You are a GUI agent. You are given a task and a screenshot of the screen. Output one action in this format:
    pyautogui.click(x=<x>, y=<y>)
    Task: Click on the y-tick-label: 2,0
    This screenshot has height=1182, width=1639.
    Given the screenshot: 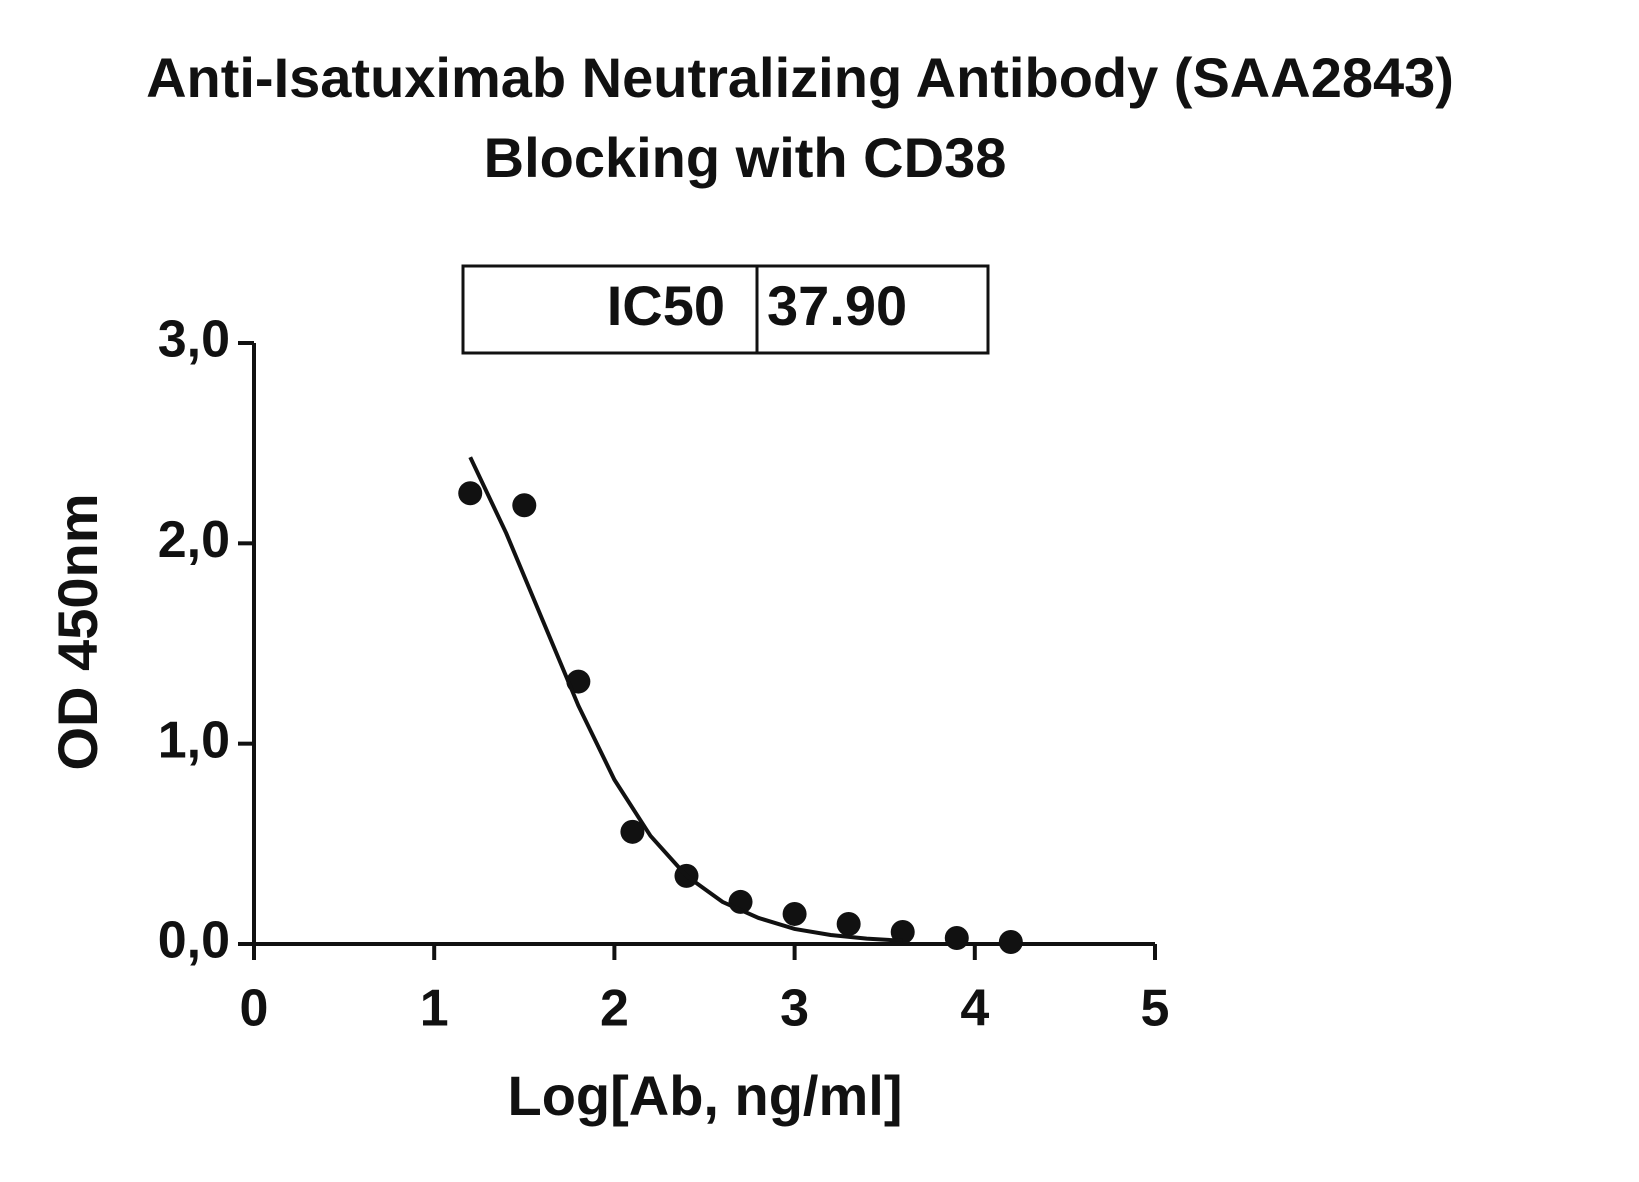 What is the action you would take?
    pyautogui.click(x=194, y=540)
    